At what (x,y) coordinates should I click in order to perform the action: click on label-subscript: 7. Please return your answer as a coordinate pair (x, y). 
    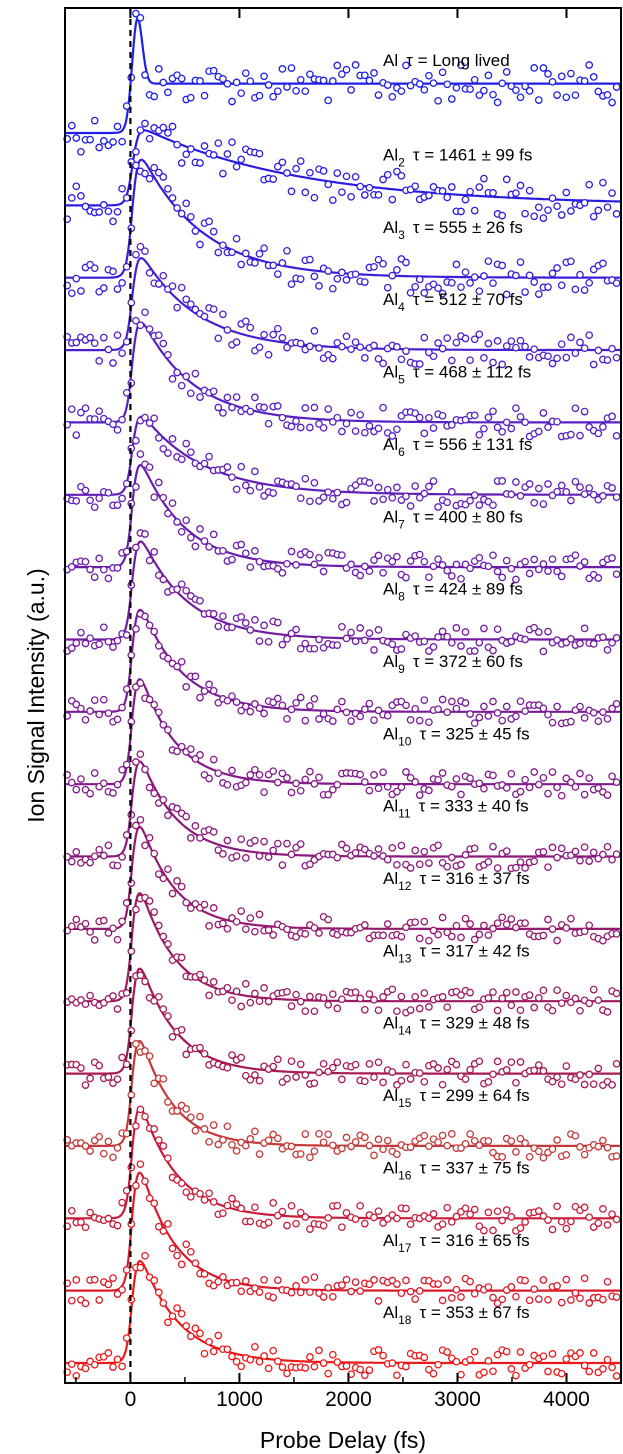
    Looking at the image, I should click on (401, 524).